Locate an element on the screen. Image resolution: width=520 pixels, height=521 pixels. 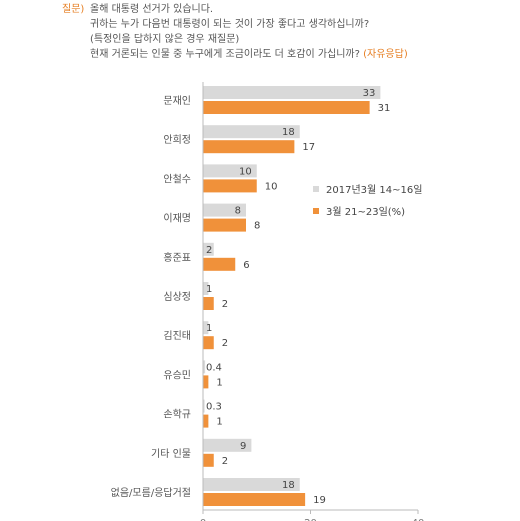
data-label: 9 is located at coordinates (243, 446).